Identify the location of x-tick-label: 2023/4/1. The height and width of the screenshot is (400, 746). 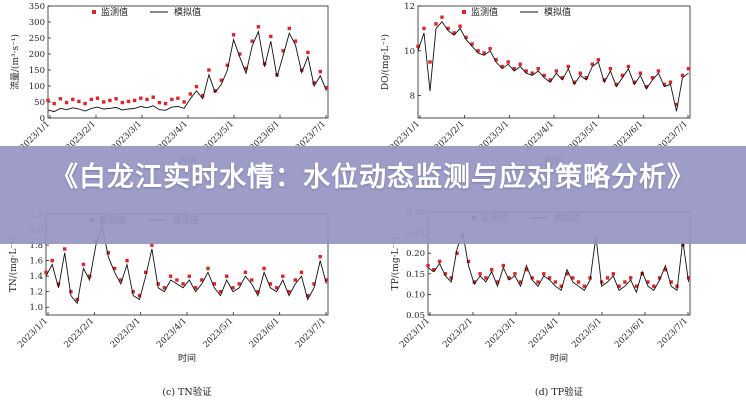
(544, 333).